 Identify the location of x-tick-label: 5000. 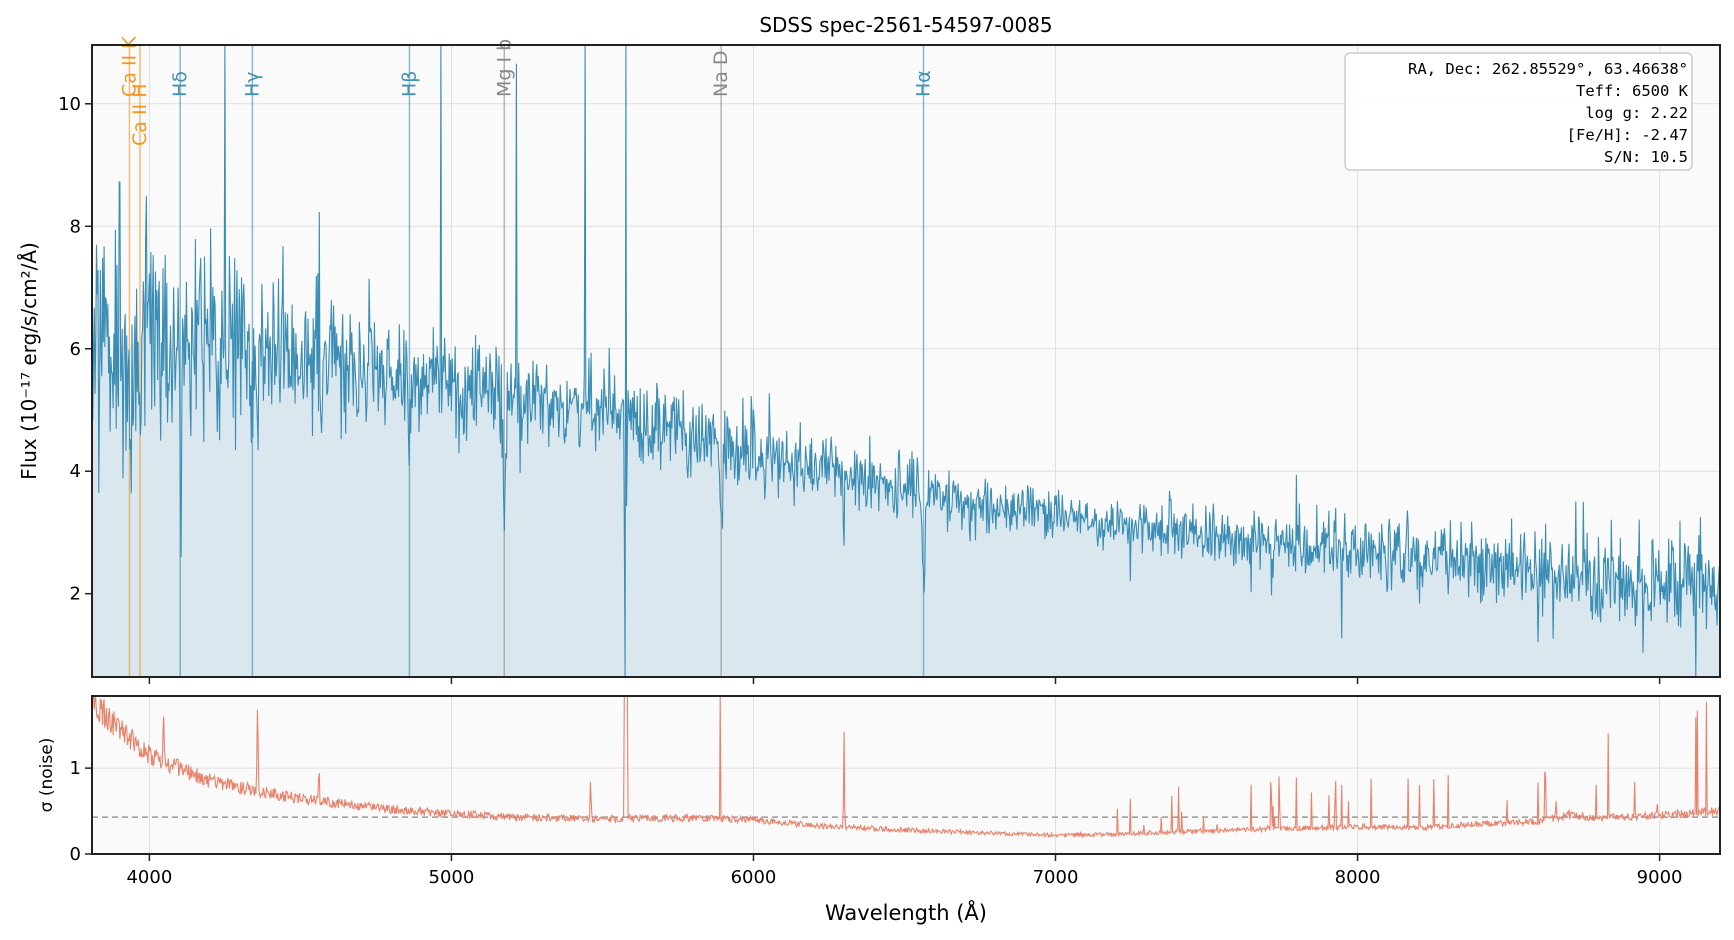
(452, 877).